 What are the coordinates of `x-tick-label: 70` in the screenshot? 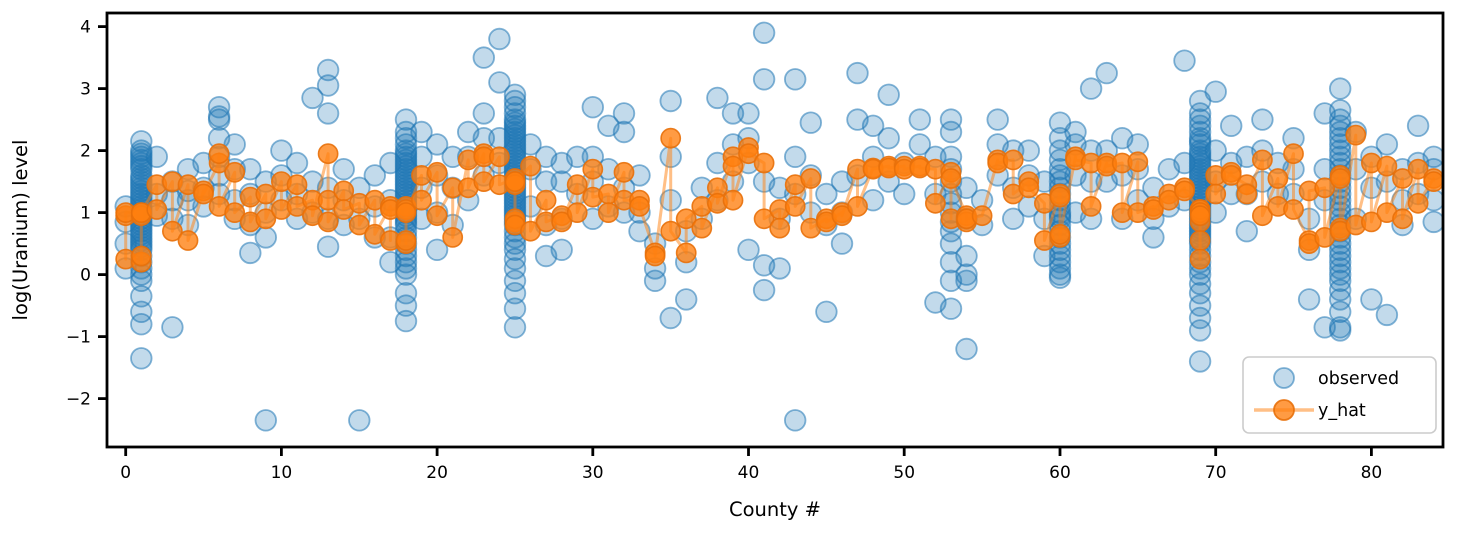 It's located at (1216, 473).